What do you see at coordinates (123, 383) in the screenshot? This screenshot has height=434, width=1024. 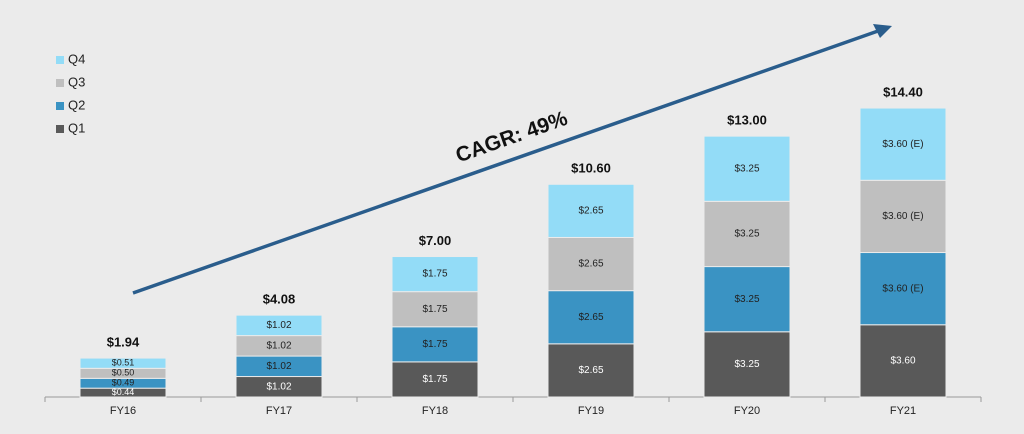 I see `segment-label: $0.49` at bounding box center [123, 383].